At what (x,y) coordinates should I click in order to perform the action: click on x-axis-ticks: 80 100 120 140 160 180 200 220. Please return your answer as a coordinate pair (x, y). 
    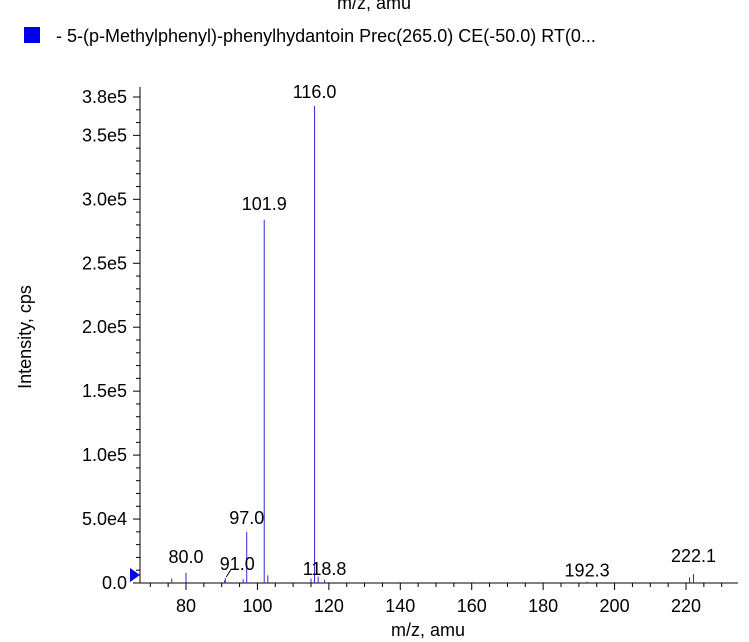
    Looking at the image, I should click on (436, 599).